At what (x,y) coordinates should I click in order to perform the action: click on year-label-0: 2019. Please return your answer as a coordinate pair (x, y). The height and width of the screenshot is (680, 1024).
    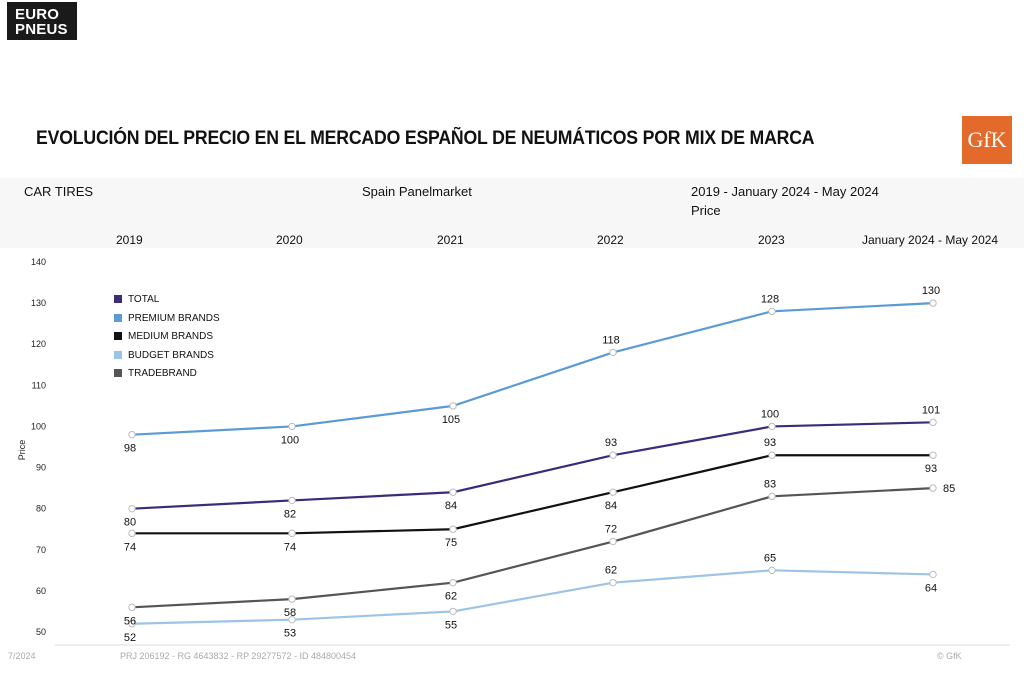
    Looking at the image, I should click on (129, 240).